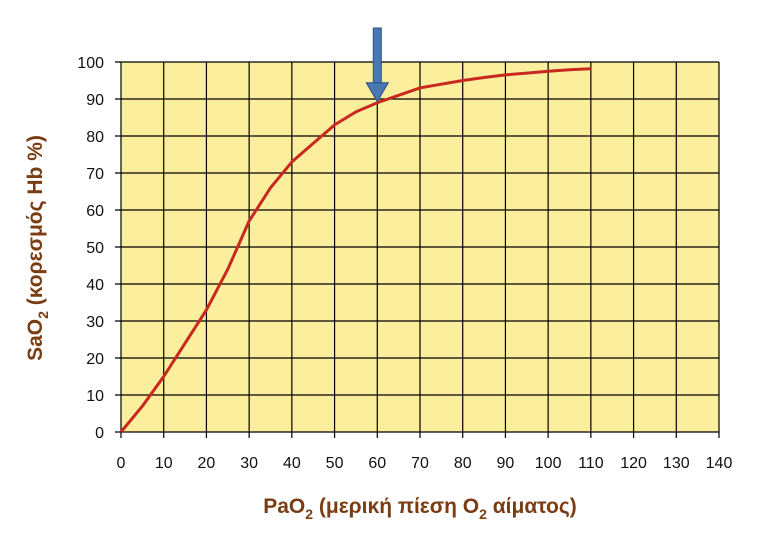  I want to click on x-tick-label: 130, so click(676, 463).